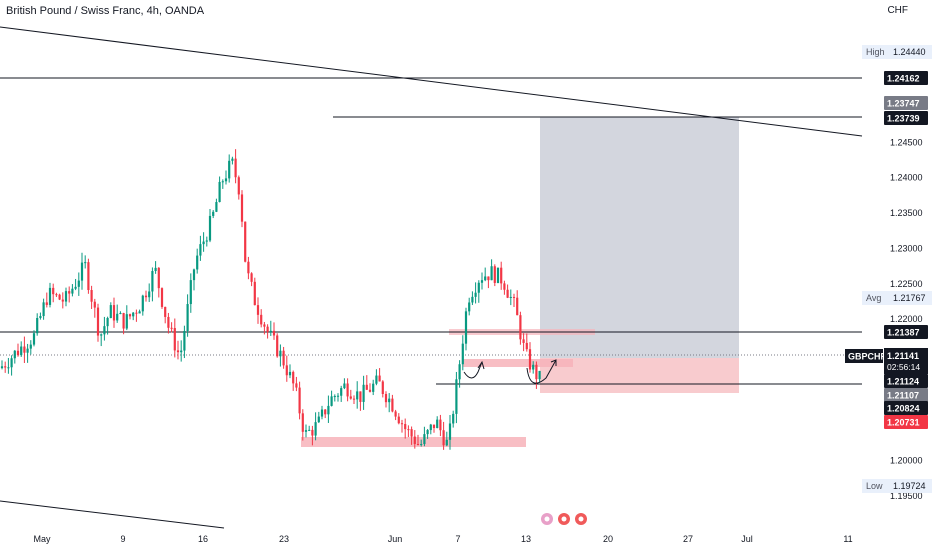 Image resolution: width=932 pixels, height=550 pixels. What do you see at coordinates (903, 382) in the screenshot?
I see `price-badge-value: 1.21124` at bounding box center [903, 382].